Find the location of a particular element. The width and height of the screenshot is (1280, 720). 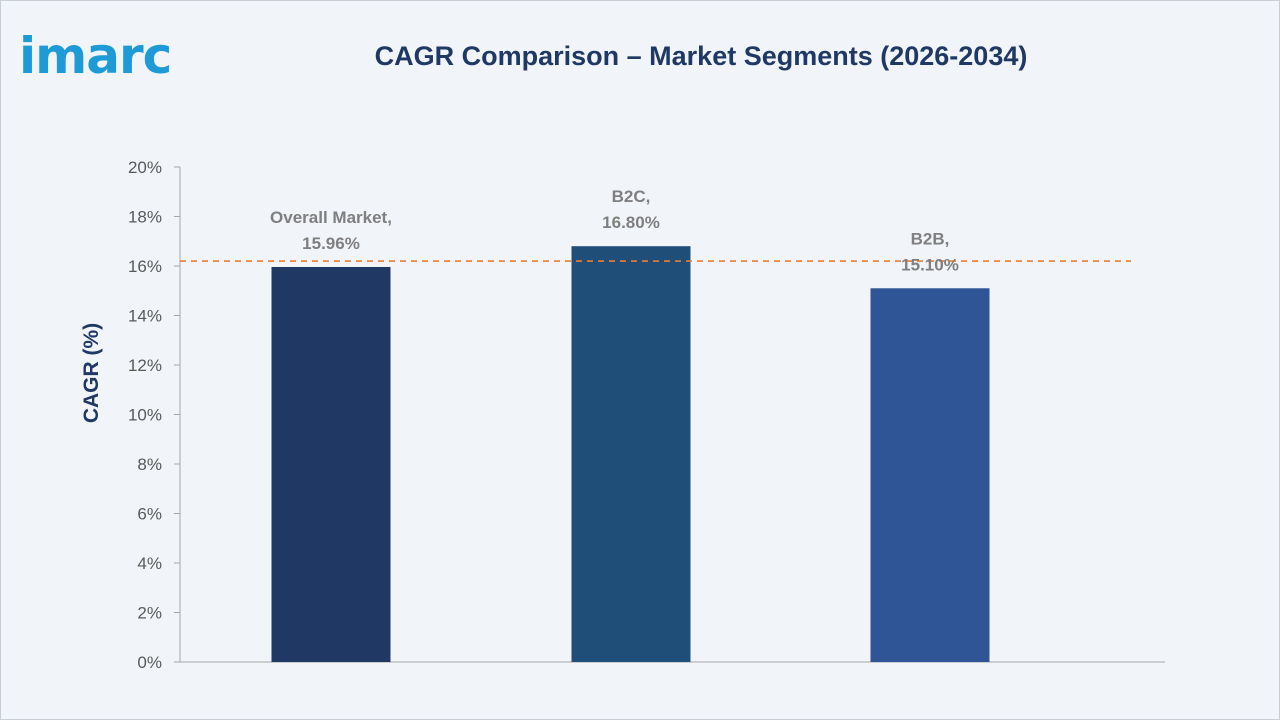

y-tick-label: 6% is located at coordinates (149, 514).